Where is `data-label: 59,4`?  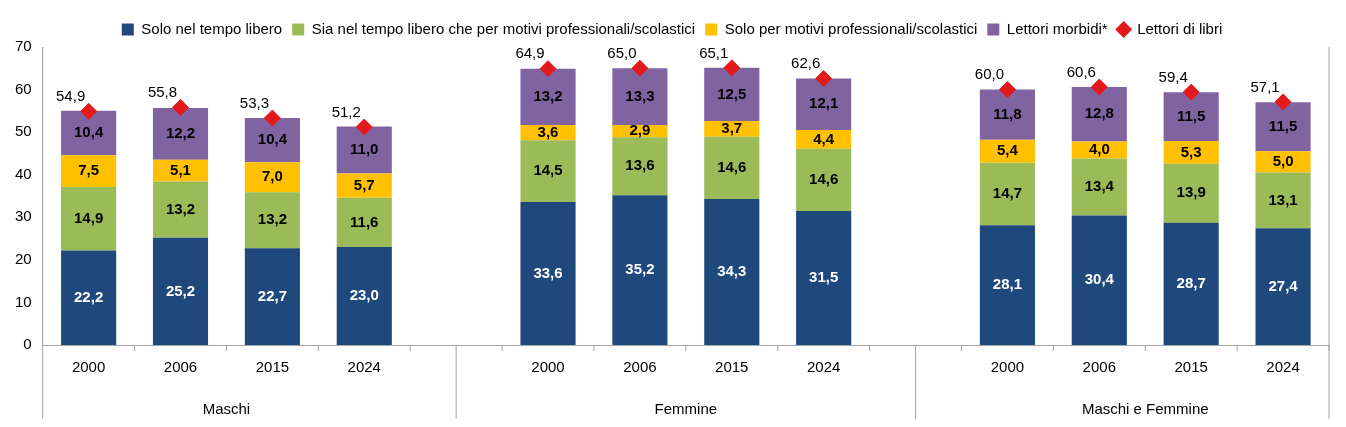
data-label: 59,4 is located at coordinates (1173, 76).